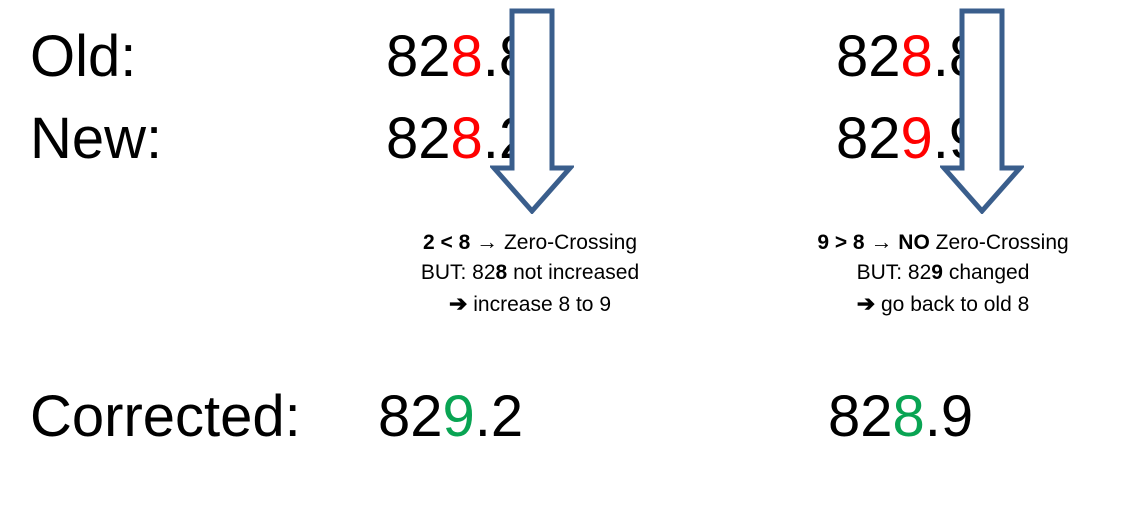  Describe the element at coordinates (466, 138) in the screenshot. I see `value-new-left-highlight: 8` at that location.